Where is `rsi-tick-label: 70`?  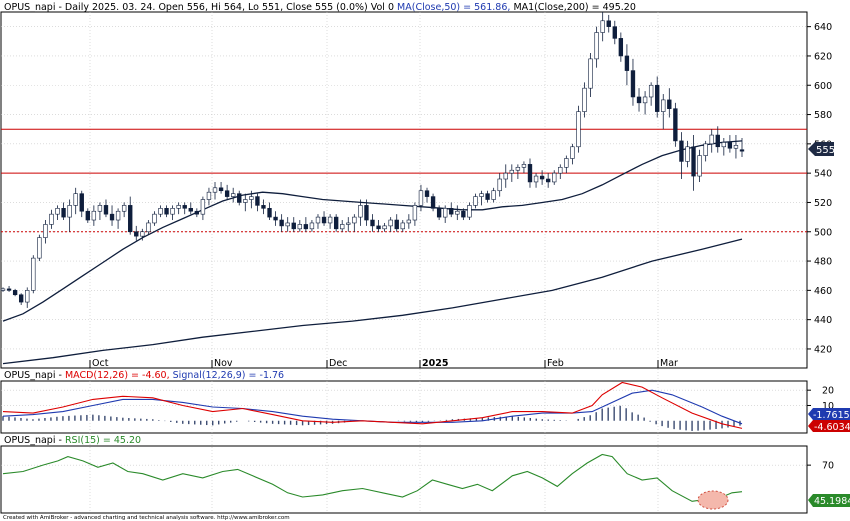
rsi-tick-label: 70 is located at coordinates (828, 466).